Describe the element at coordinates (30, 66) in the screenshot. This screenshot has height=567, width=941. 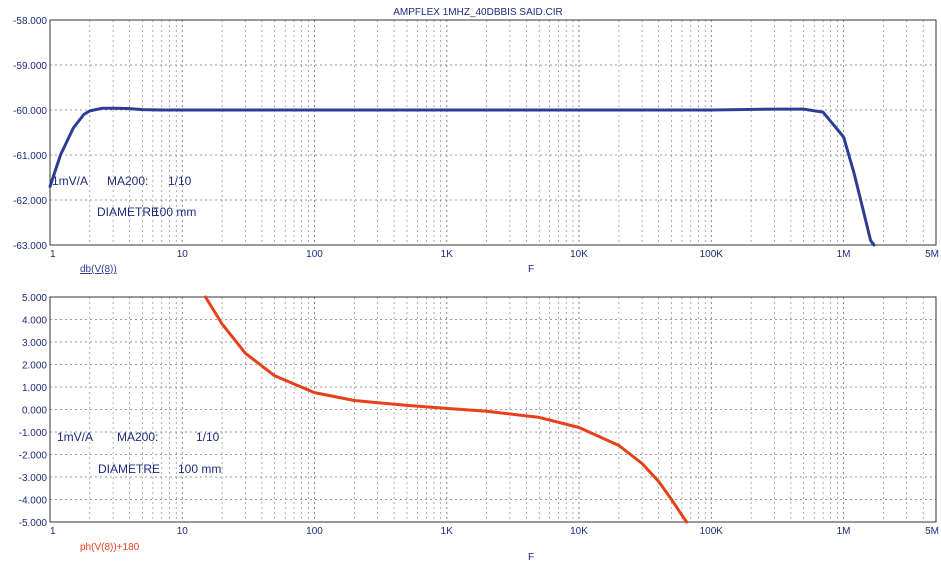
I see `y-tick-label: -59.000` at that location.